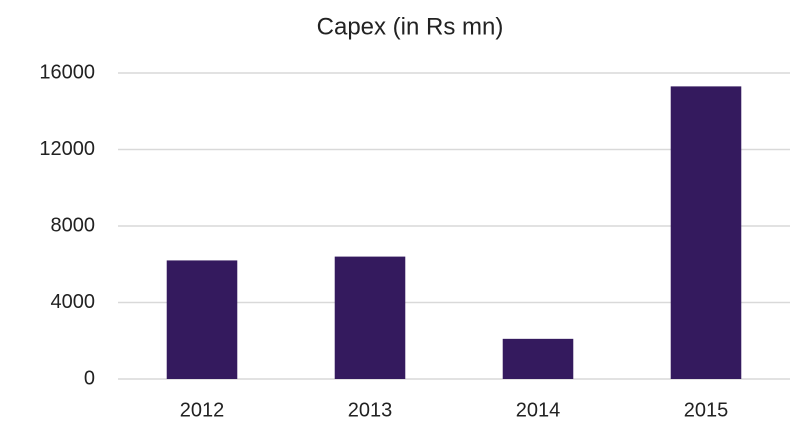  I want to click on y-tick-label: 8000, so click(73, 225).